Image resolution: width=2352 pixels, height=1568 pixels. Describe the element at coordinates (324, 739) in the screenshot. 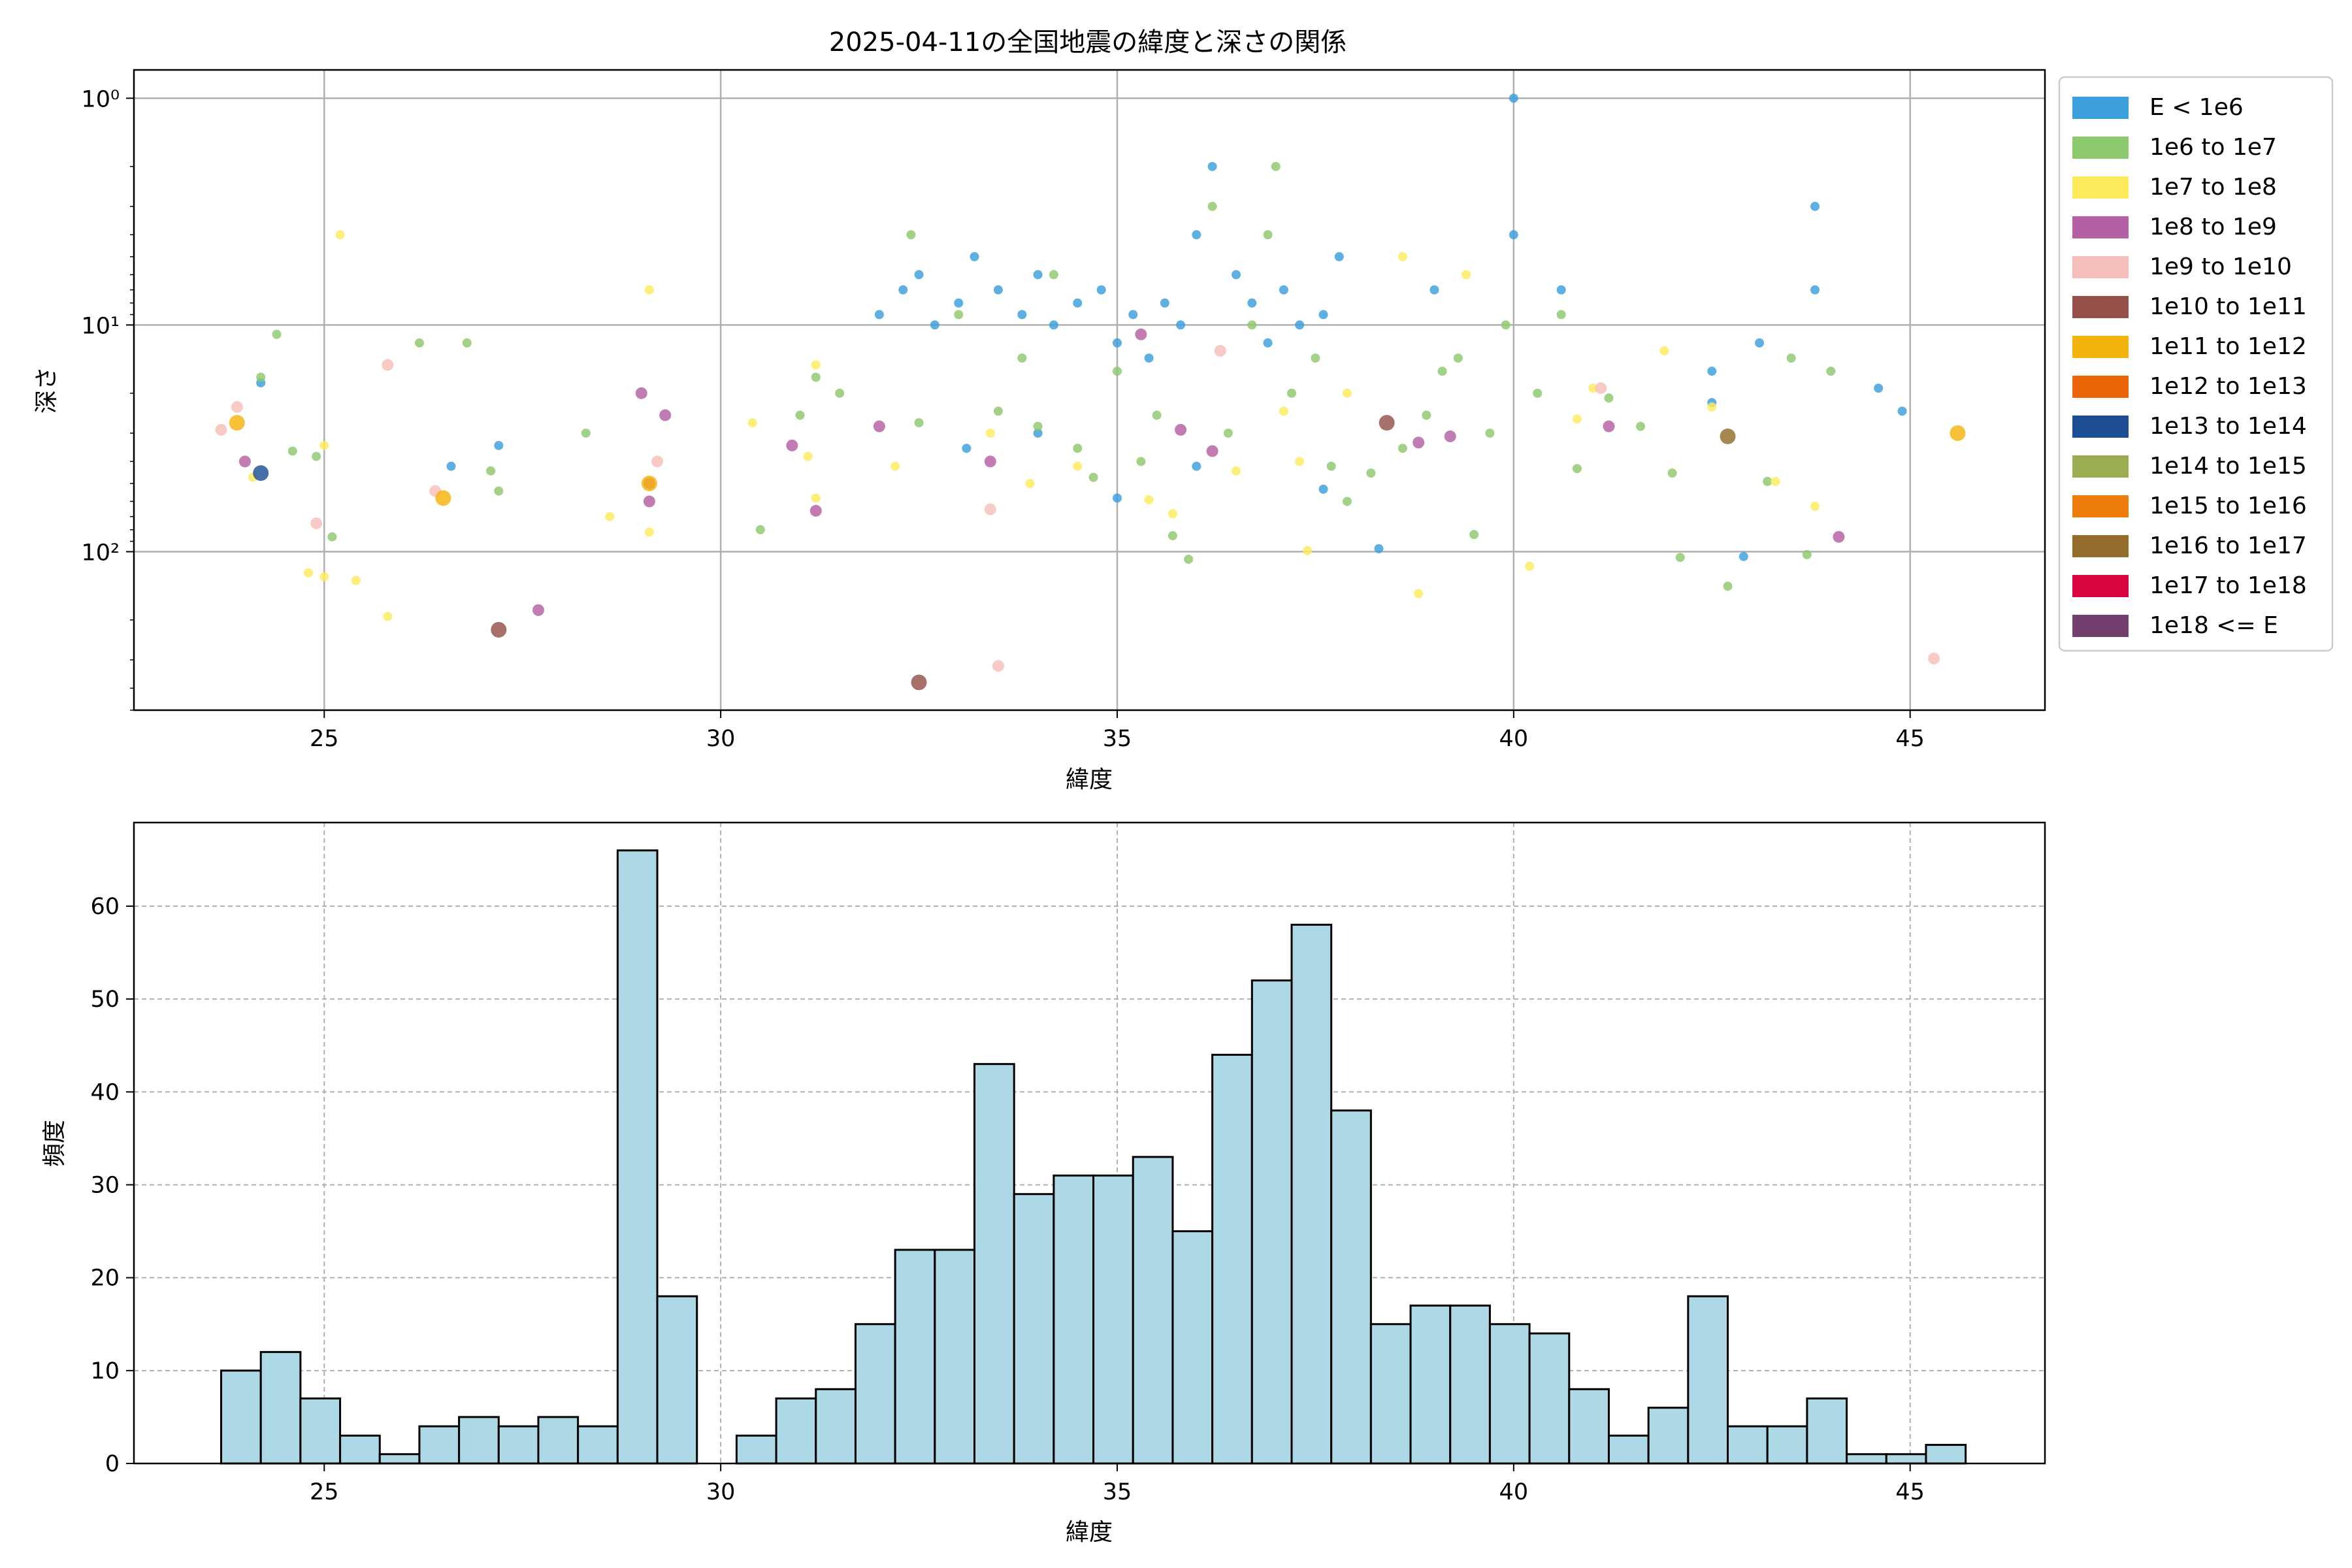

I see `scatter-x-tick-label: 25` at that location.